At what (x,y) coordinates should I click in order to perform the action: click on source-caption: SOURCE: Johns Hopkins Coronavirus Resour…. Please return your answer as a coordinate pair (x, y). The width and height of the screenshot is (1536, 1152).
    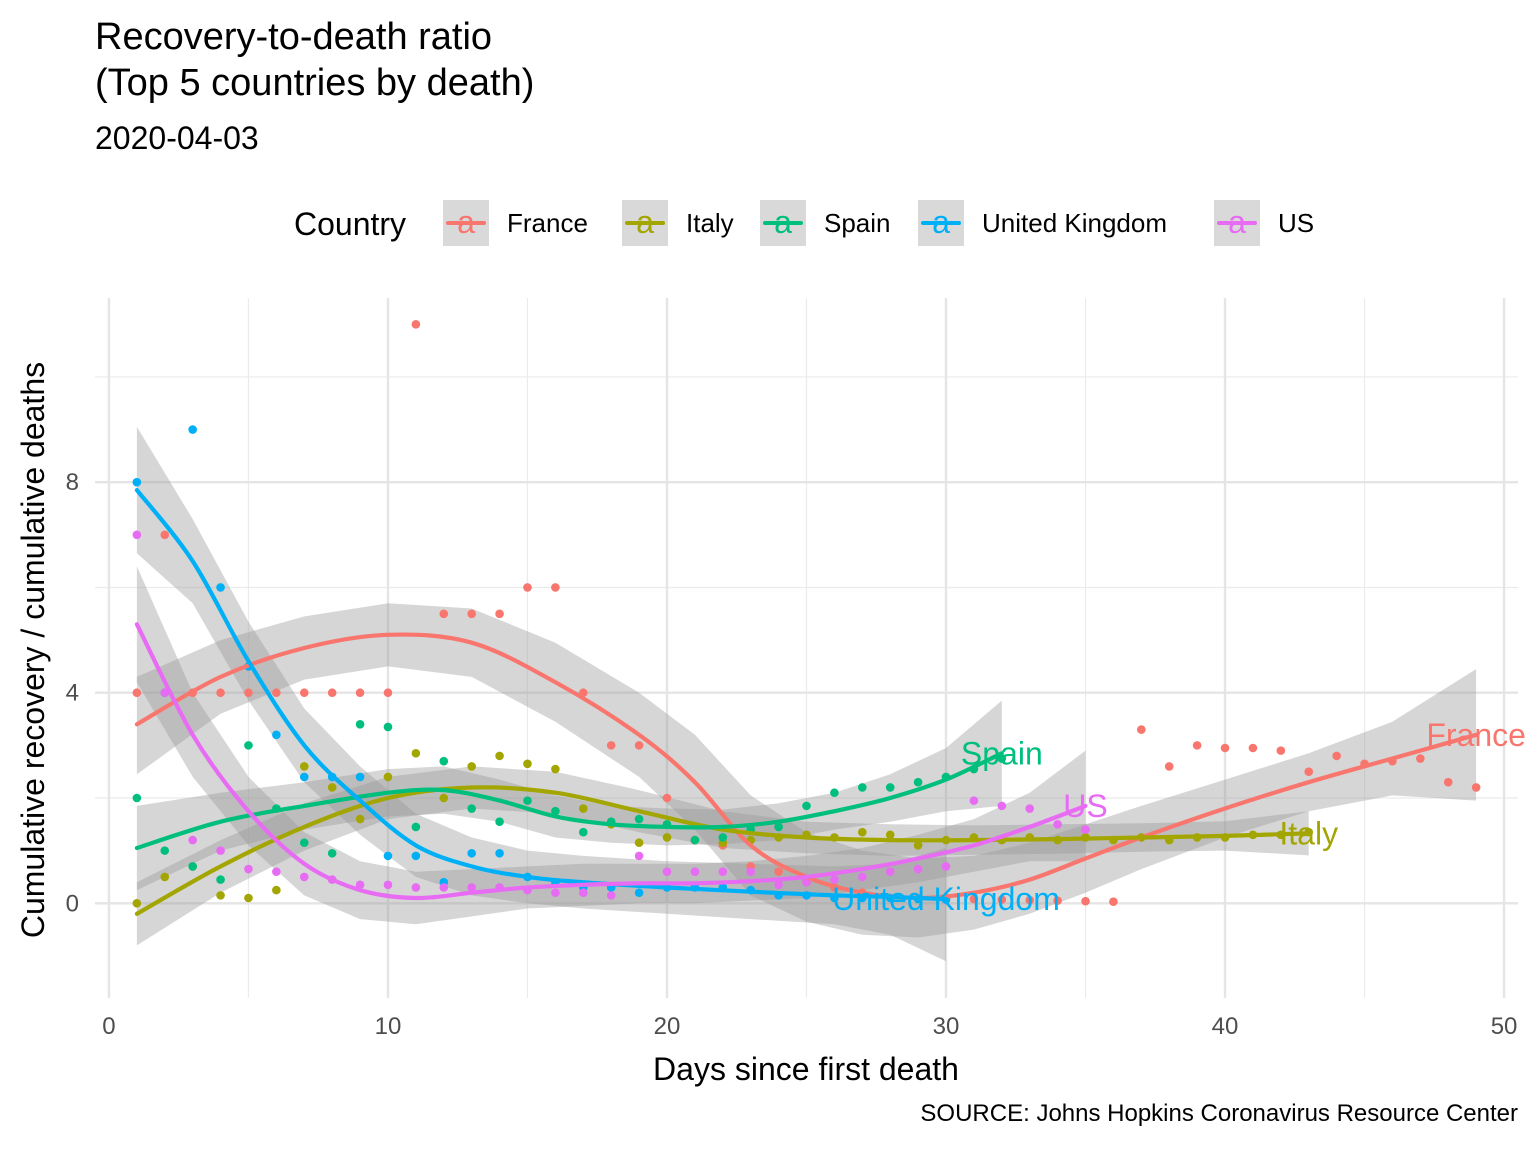
    Looking at the image, I should click on (1219, 1113).